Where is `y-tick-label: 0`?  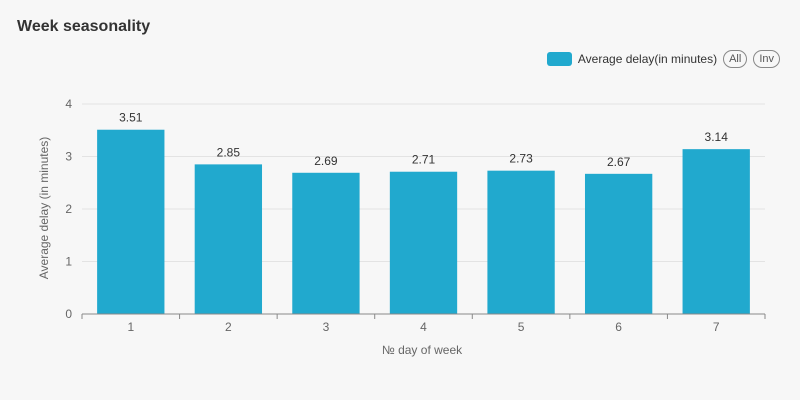
y-tick-label: 0 is located at coordinates (68, 314).